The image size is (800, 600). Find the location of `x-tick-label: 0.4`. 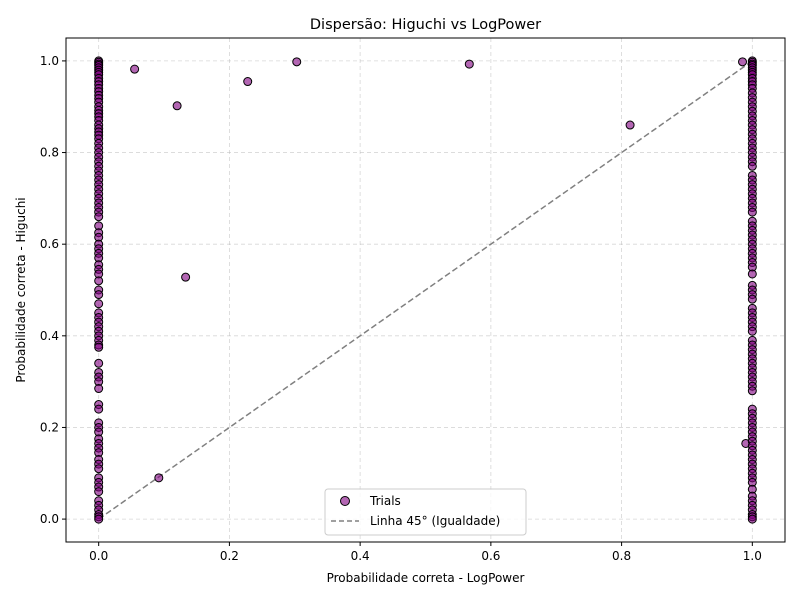

x-tick-label: 0.4 is located at coordinates (360, 556).